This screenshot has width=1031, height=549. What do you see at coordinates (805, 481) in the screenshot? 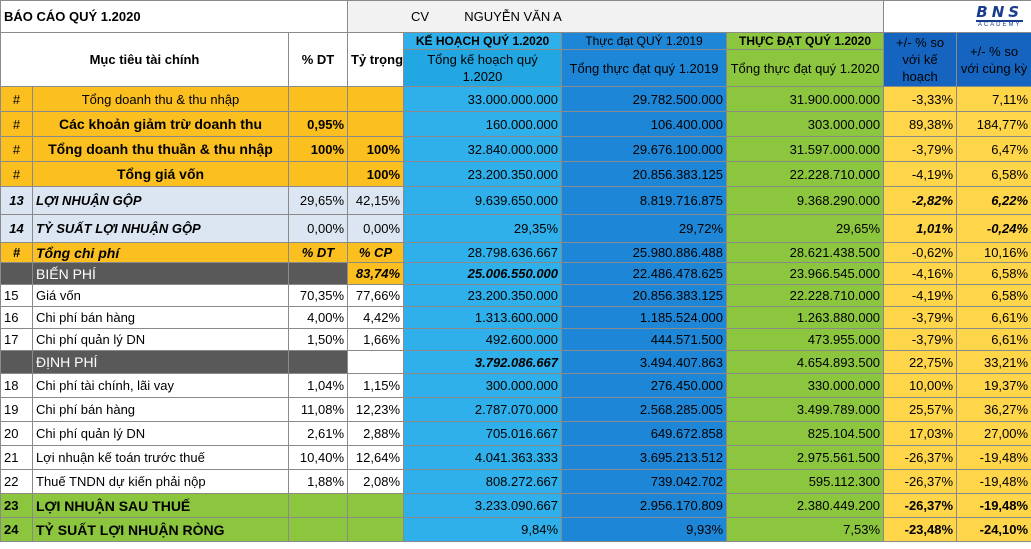
I see `row-actual-2020: 595.112.300` at bounding box center [805, 481].